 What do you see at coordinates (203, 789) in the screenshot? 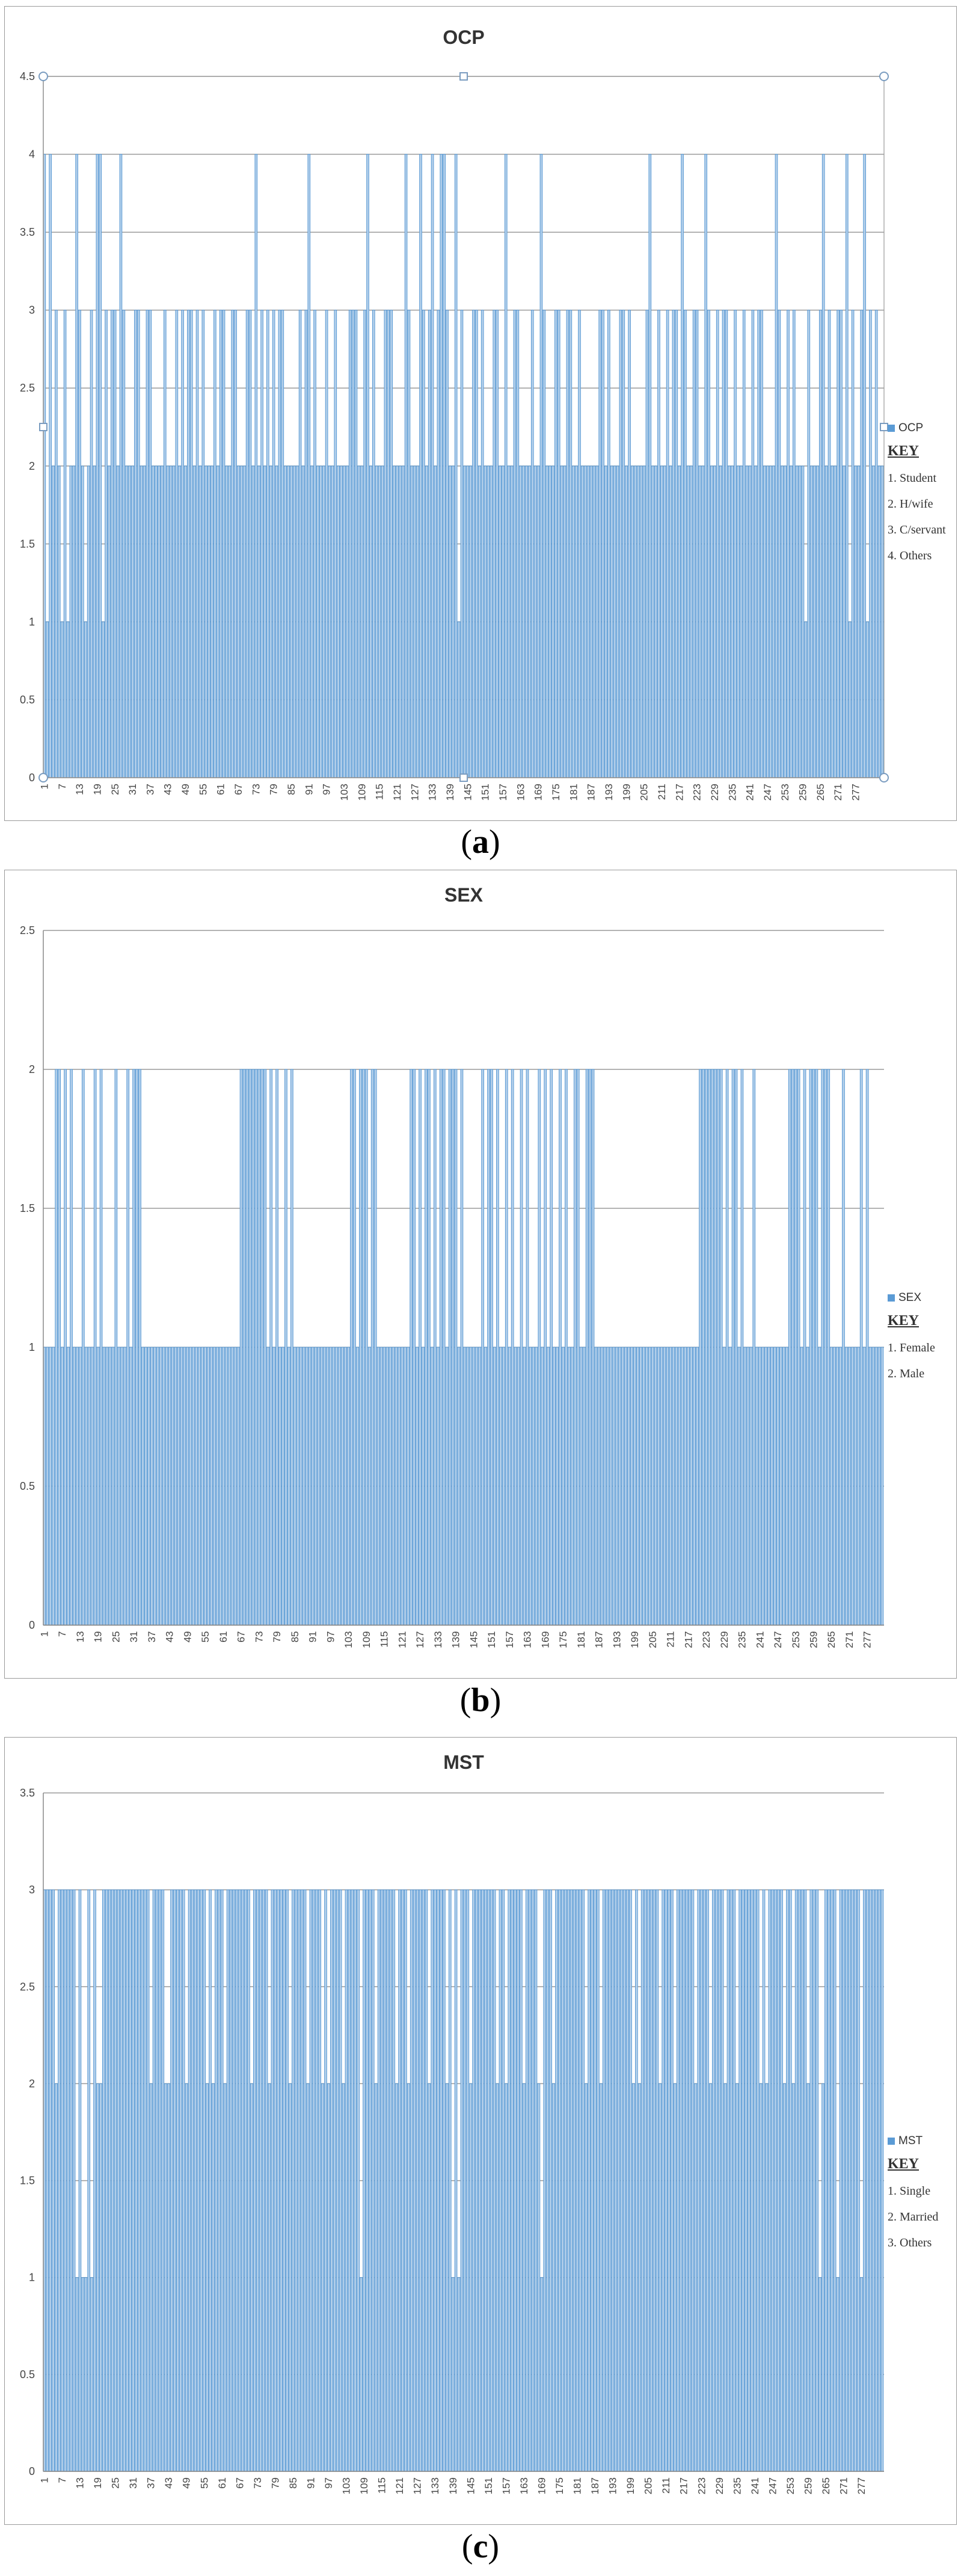
I see `x-tick-label: 55` at bounding box center [203, 789].